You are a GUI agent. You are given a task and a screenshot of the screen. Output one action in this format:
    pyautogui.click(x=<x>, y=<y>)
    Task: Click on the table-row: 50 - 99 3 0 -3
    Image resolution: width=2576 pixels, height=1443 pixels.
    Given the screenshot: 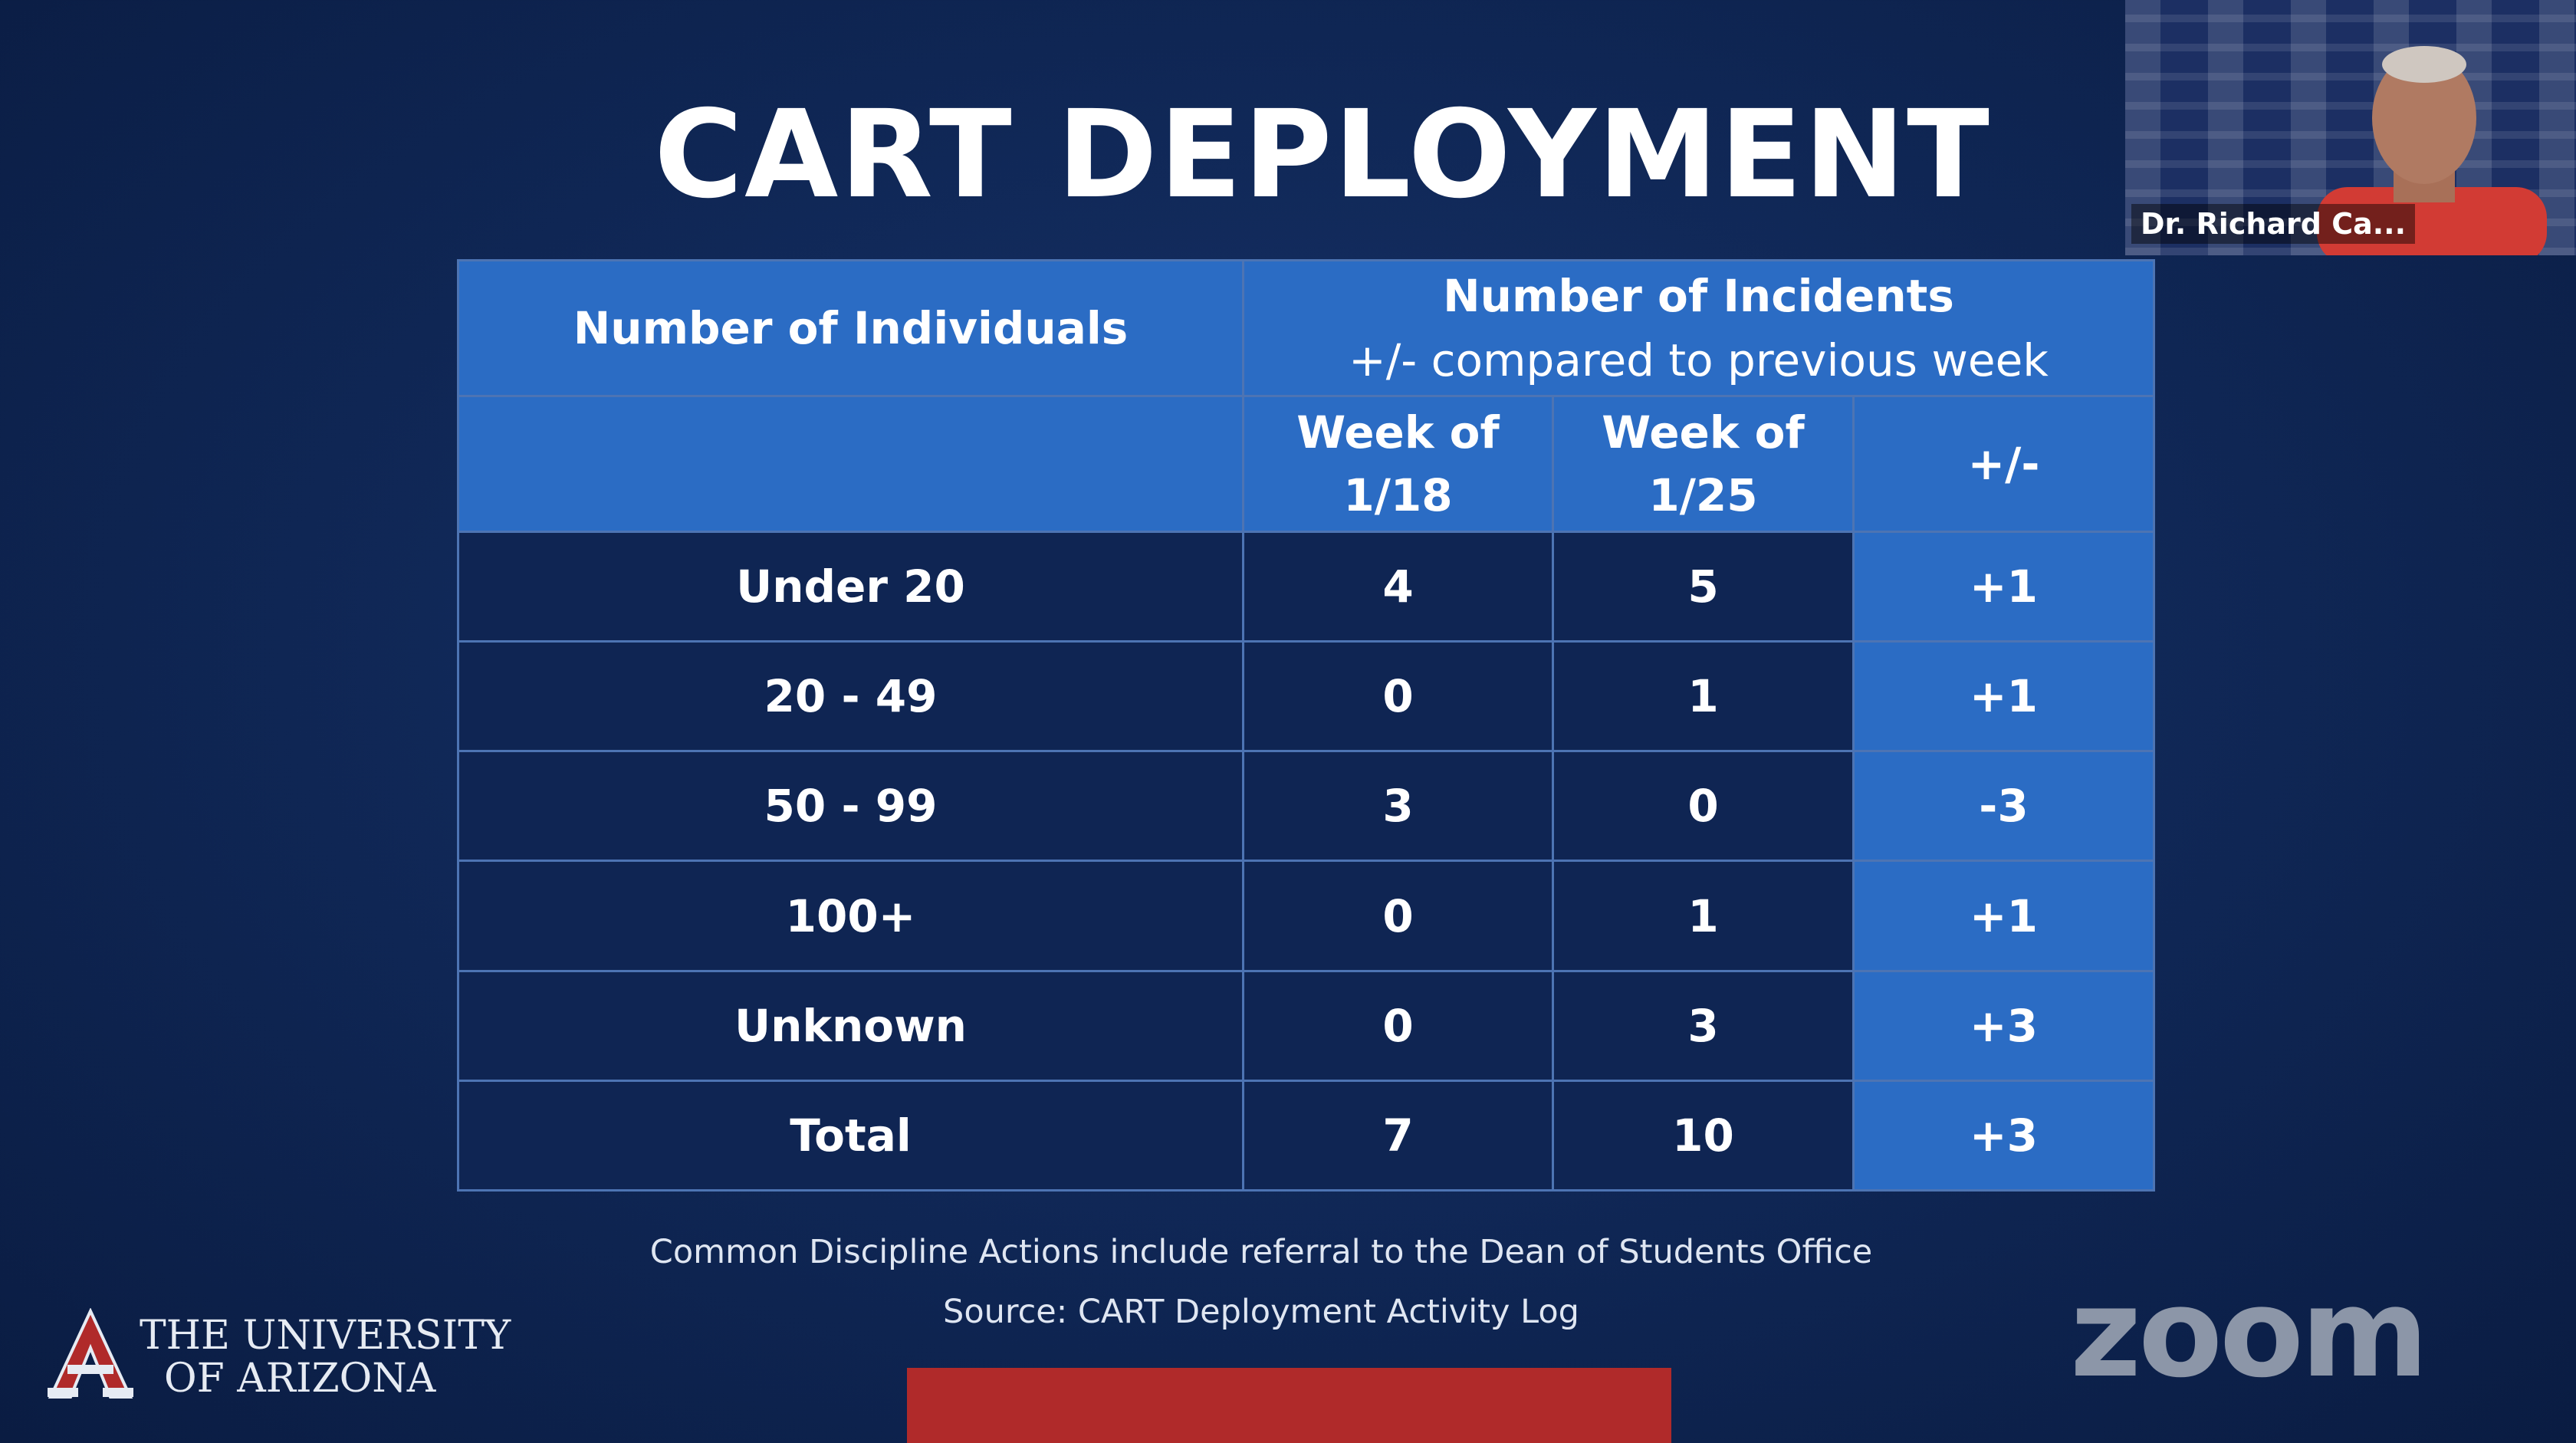 What is the action you would take?
    pyautogui.click(x=1307, y=806)
    